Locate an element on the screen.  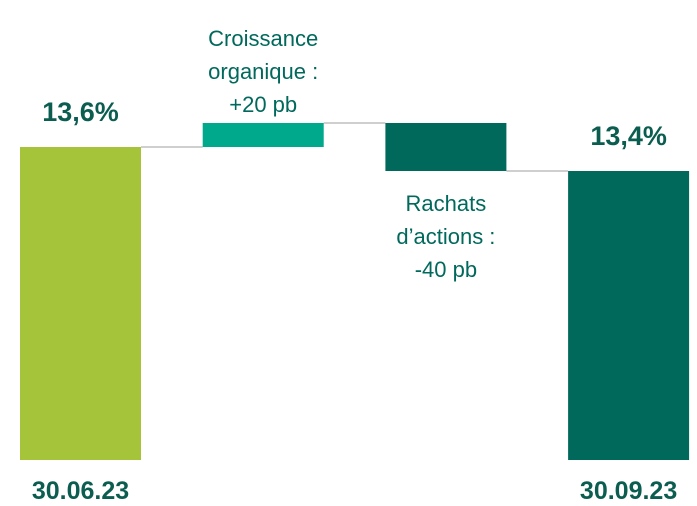
category-label: 30.09.23 is located at coordinates (628, 491).